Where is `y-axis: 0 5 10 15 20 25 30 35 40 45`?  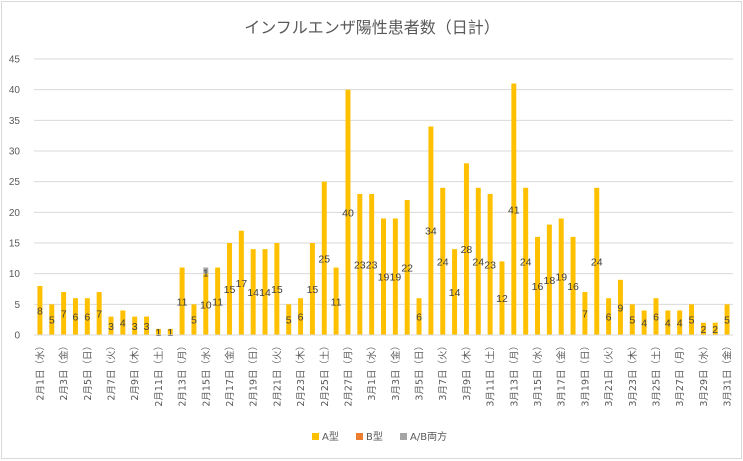 y-axis: 0 5 10 15 20 25 30 35 40 45 is located at coordinates (15, 198).